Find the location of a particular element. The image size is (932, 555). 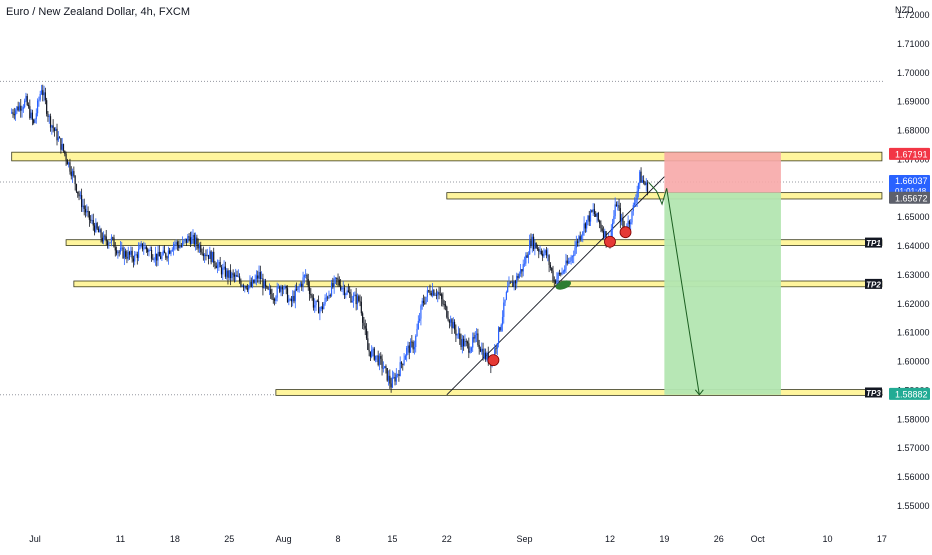

x-tick-label: 25 is located at coordinates (229, 539).